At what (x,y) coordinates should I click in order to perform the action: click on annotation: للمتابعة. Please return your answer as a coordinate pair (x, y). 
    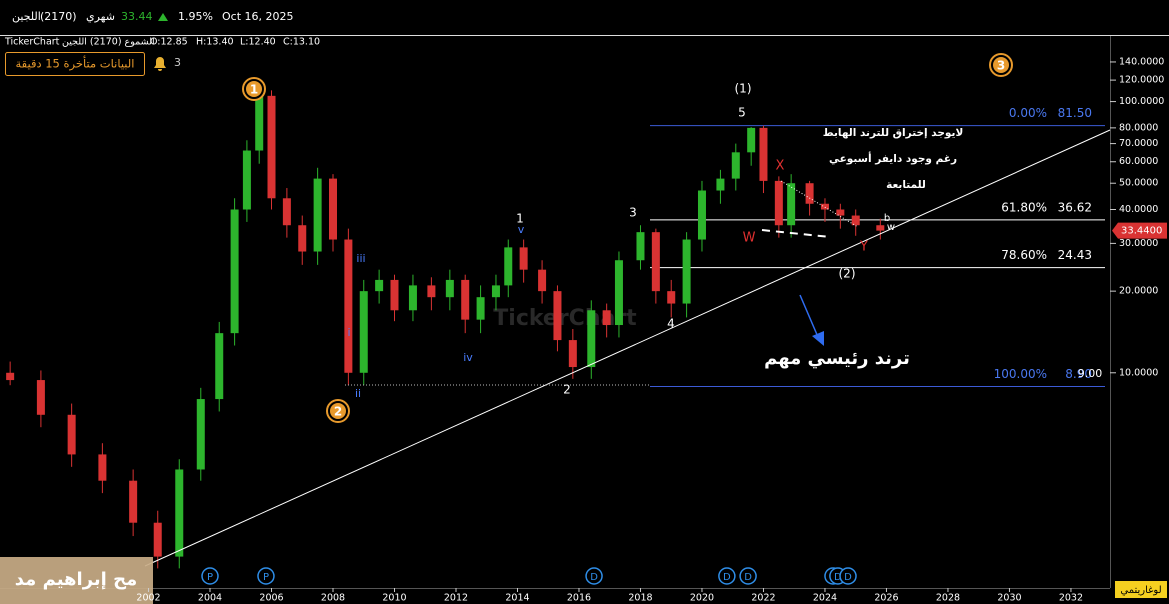
    Looking at the image, I should click on (906, 185).